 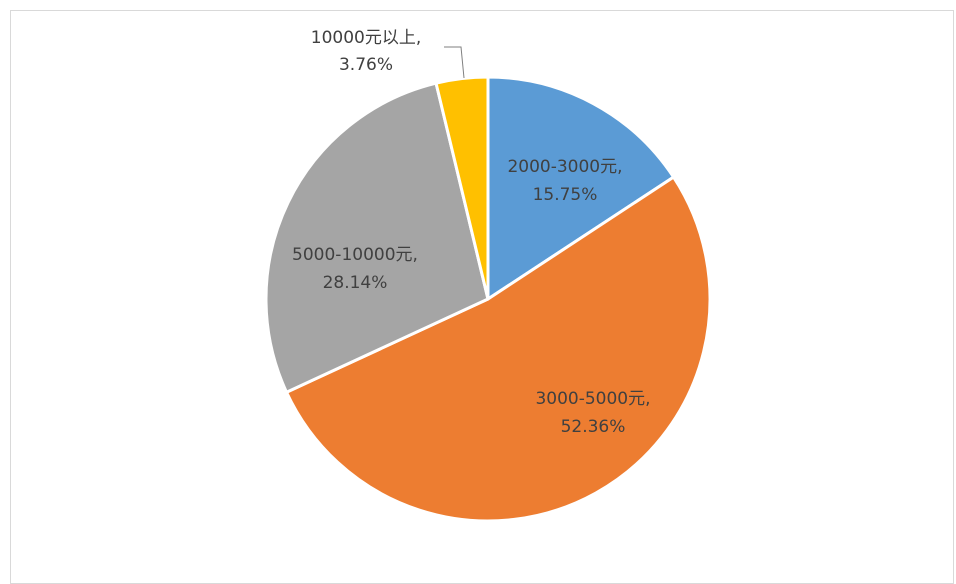 I want to click on slice-category-label: 3000-5000元,, so click(x=592, y=399).